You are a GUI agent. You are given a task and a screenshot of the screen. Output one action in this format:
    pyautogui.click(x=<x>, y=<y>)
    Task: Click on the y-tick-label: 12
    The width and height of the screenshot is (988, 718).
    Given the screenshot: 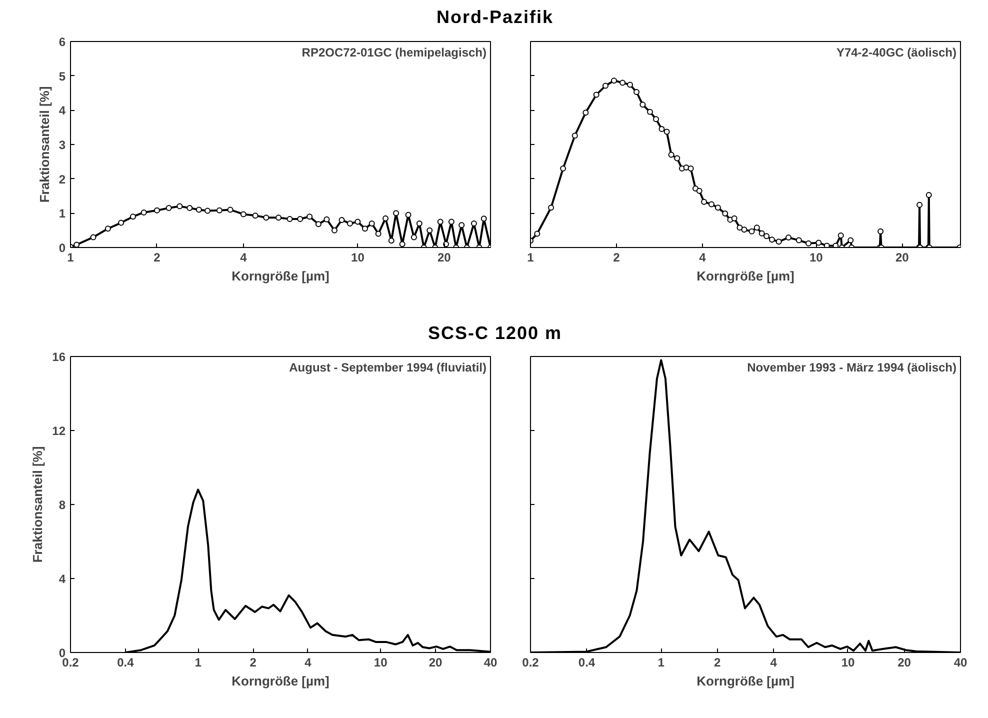 What is the action you would take?
    pyautogui.click(x=59, y=431)
    